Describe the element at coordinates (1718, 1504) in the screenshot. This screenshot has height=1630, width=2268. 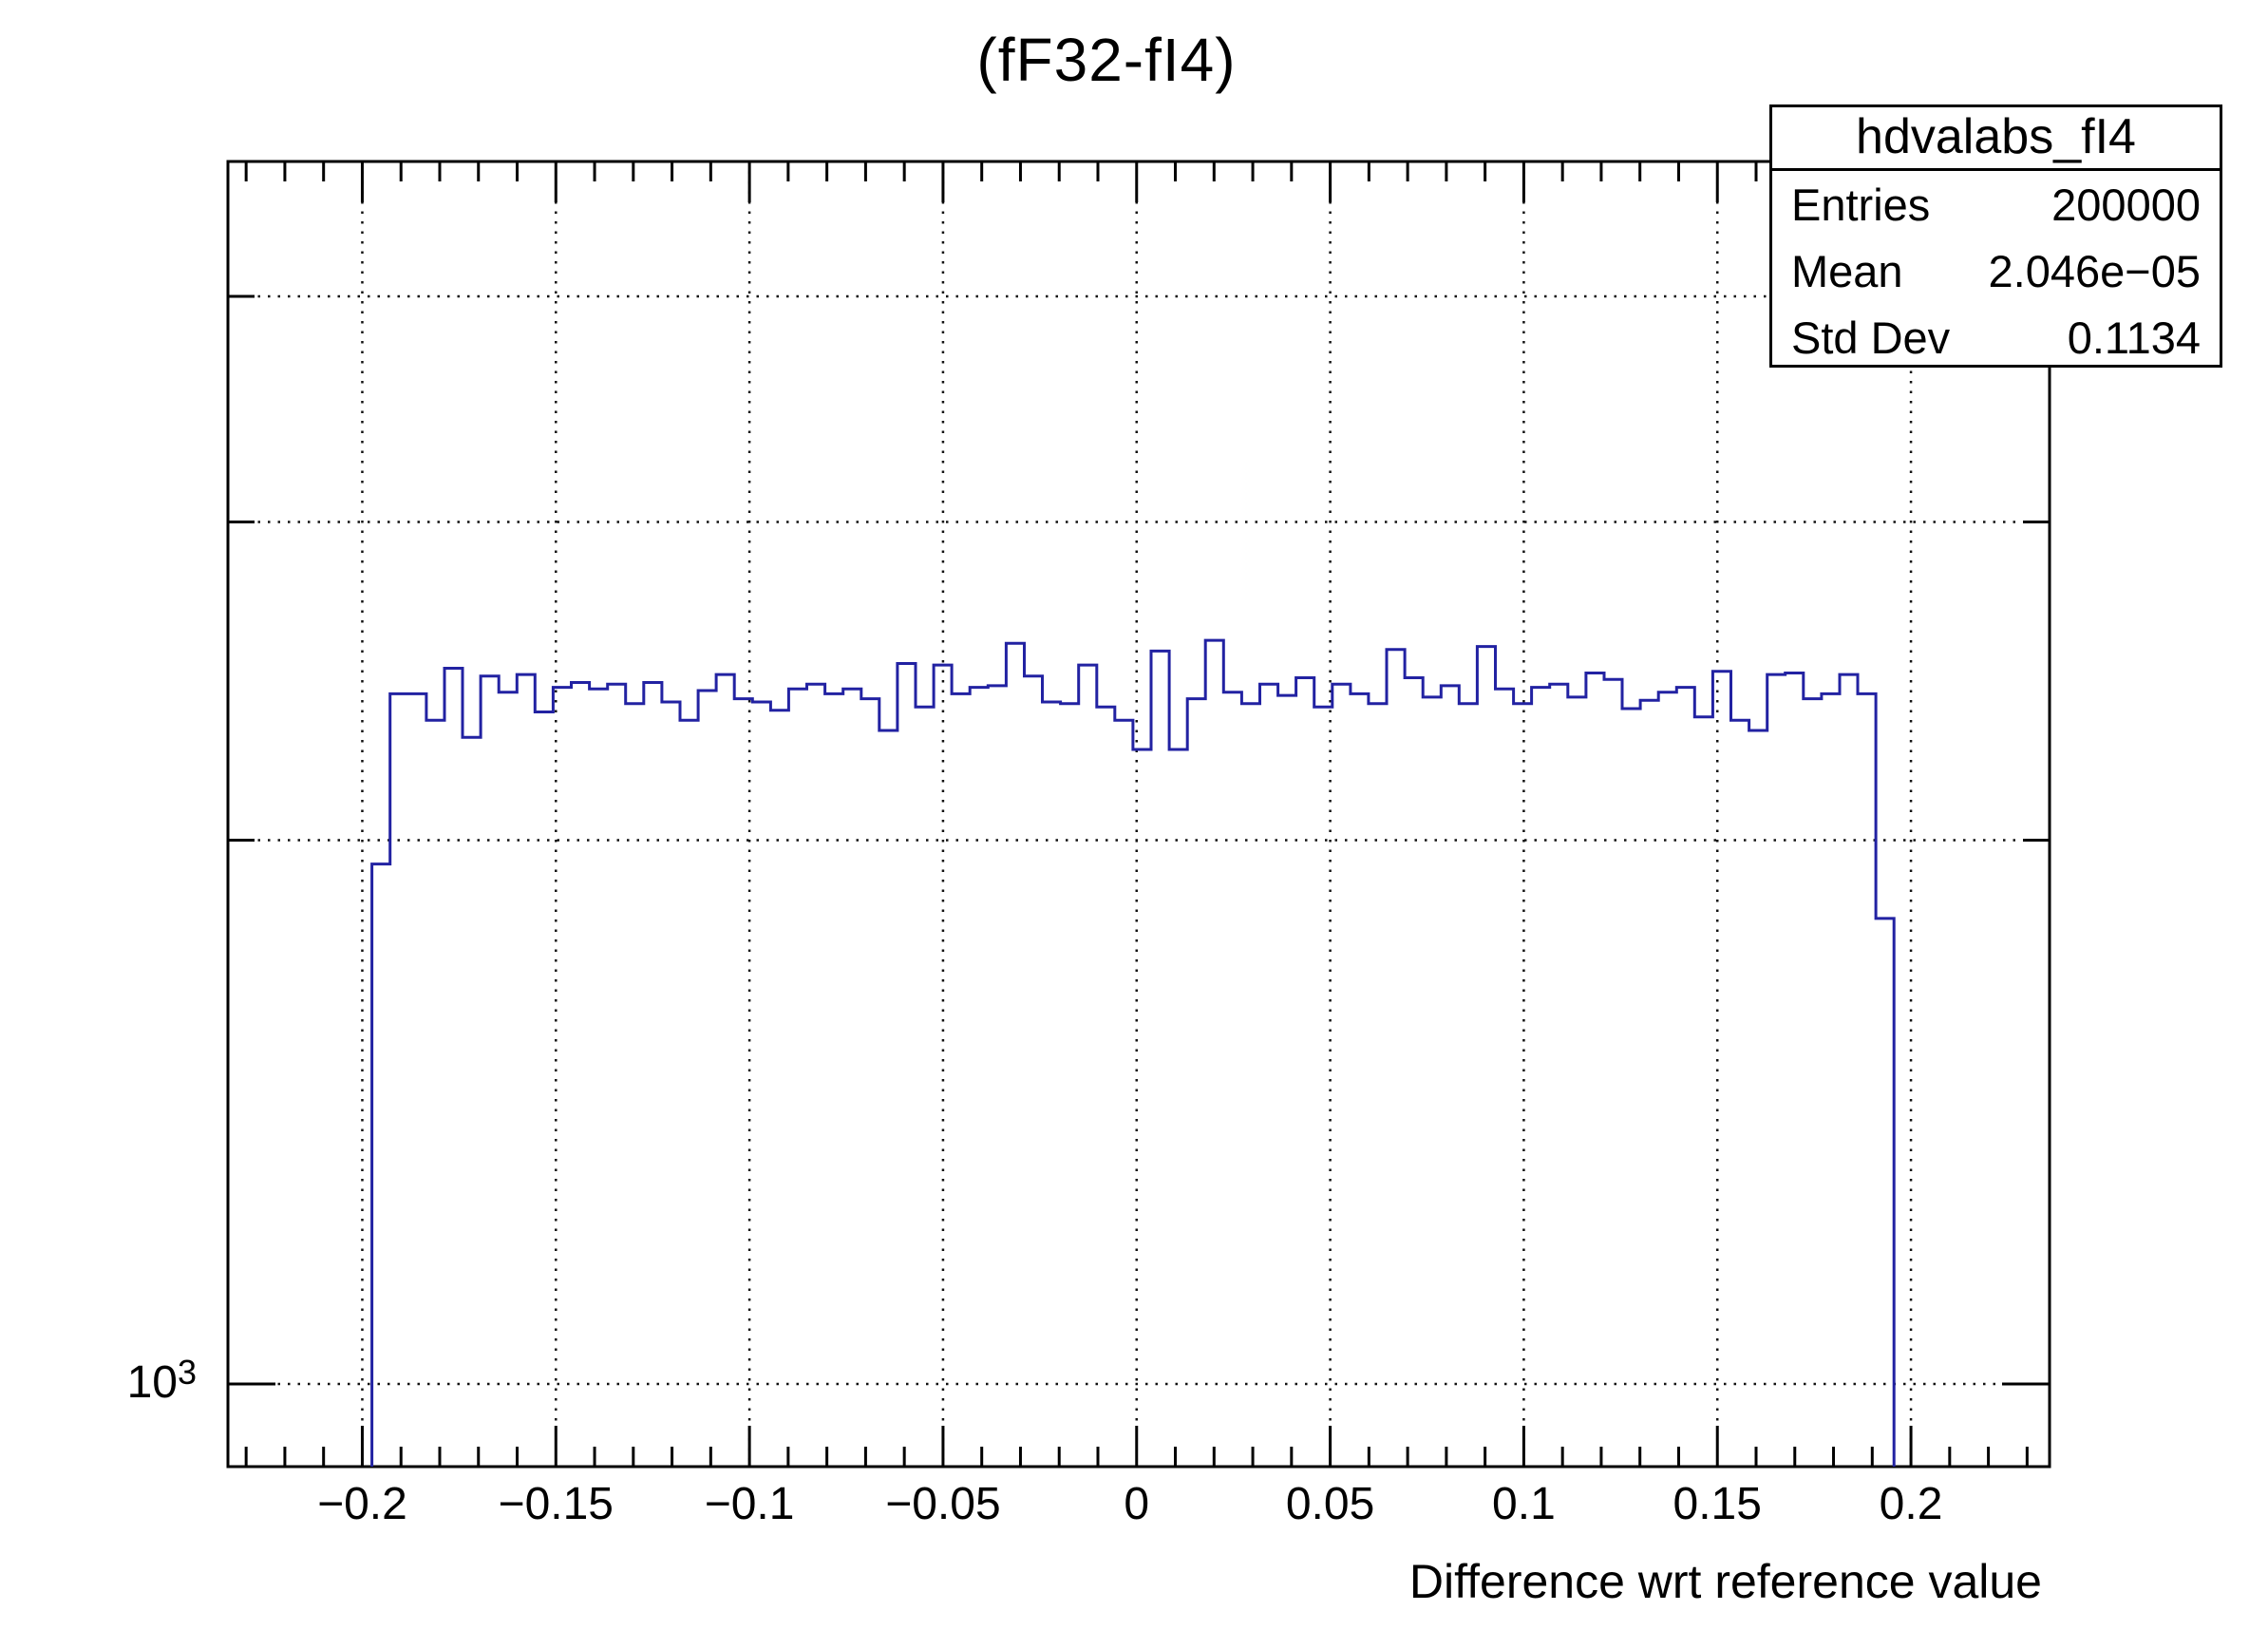
I see `x-tick-label: 0.15` at that location.